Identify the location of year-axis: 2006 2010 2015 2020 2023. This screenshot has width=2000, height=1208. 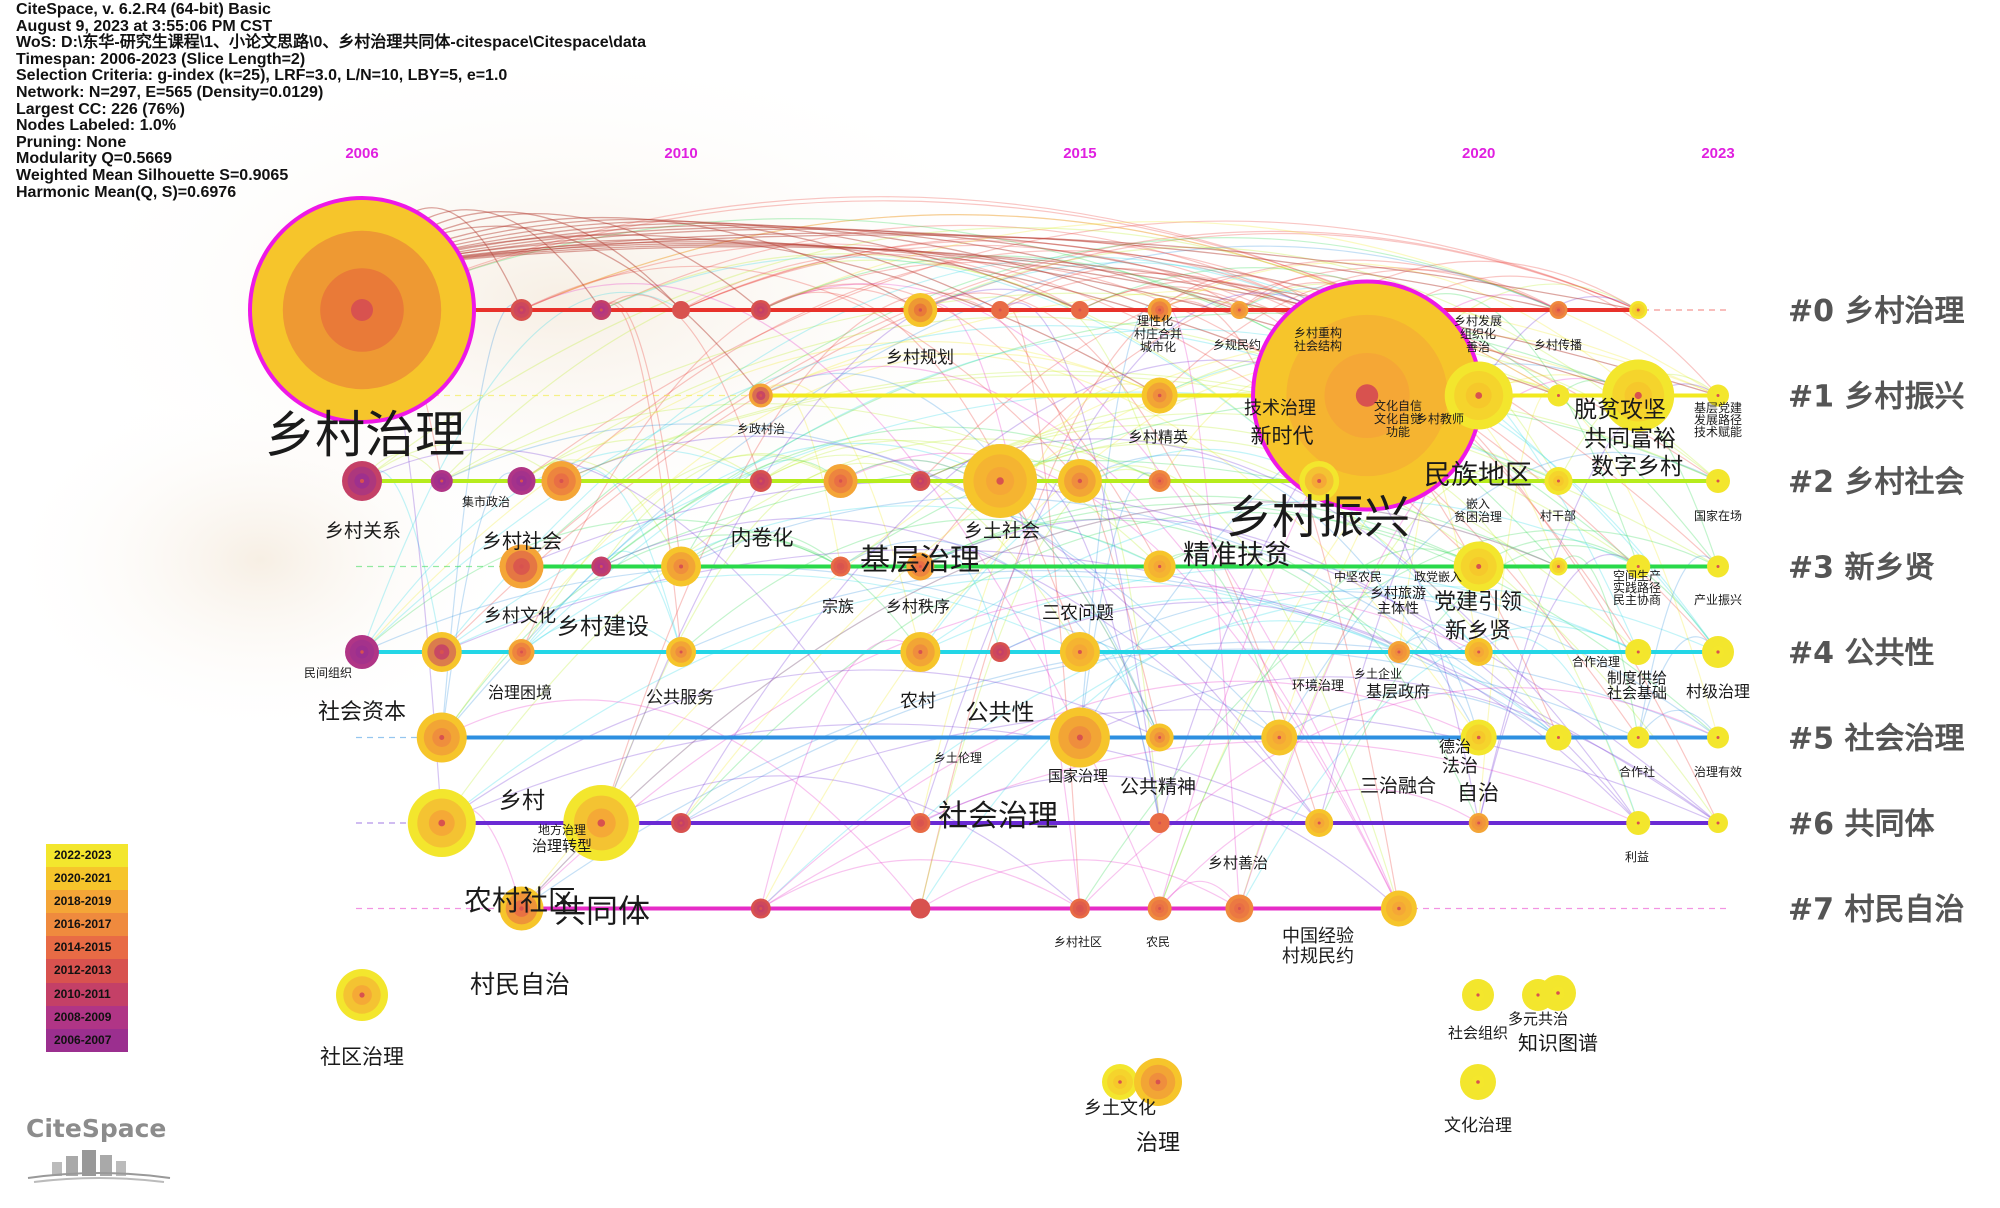
(1039, 153).